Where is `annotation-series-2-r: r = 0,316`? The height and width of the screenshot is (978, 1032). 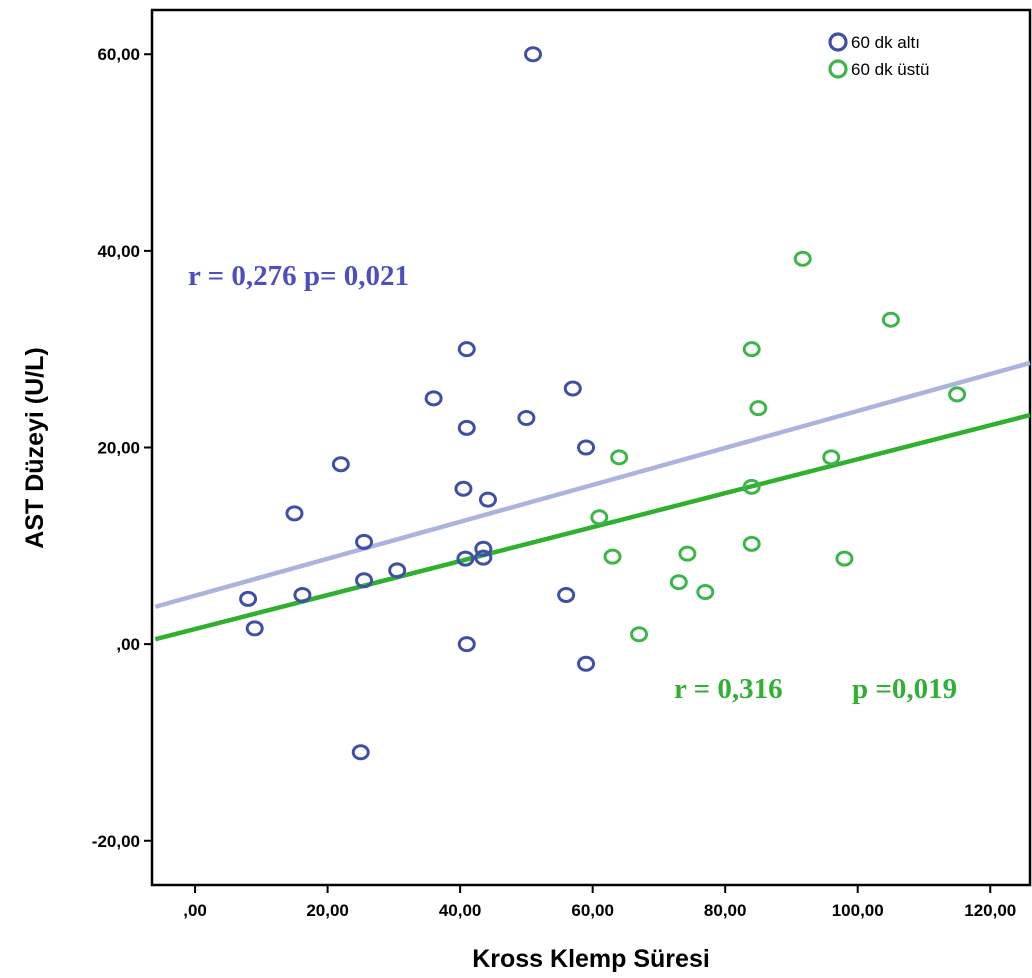
annotation-series-2-r: r = 0,316 is located at coordinates (728, 689).